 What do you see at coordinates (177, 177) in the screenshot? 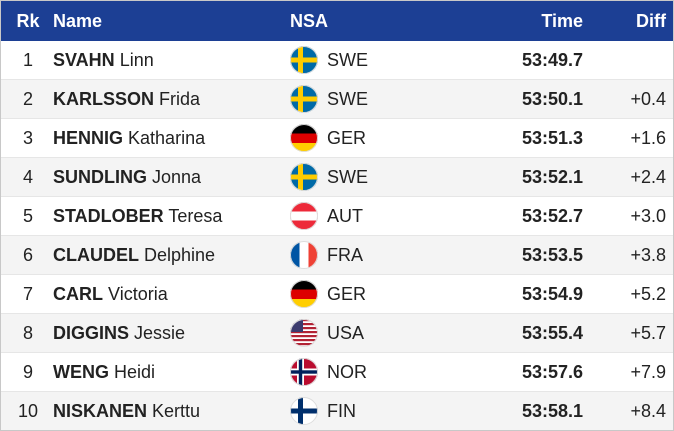
I see `firstname: Jonna` at bounding box center [177, 177].